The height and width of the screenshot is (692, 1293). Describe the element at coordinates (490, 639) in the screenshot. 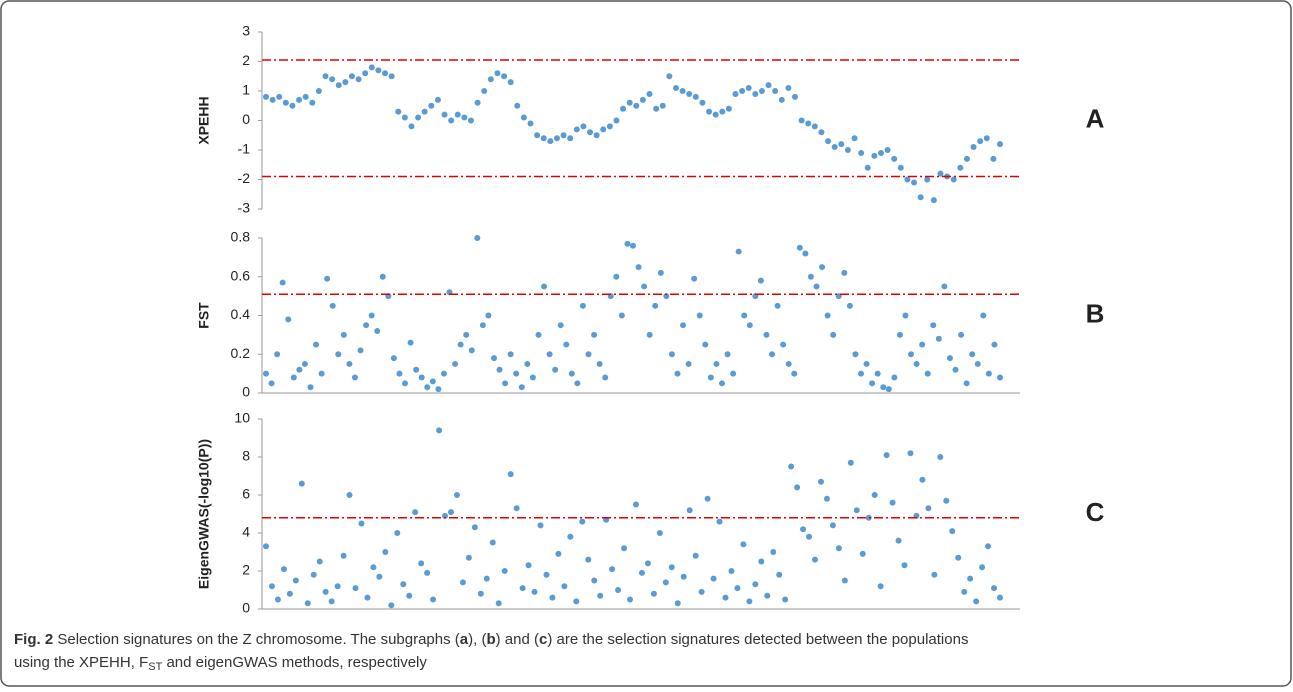

I see `caption-text: b` at that location.